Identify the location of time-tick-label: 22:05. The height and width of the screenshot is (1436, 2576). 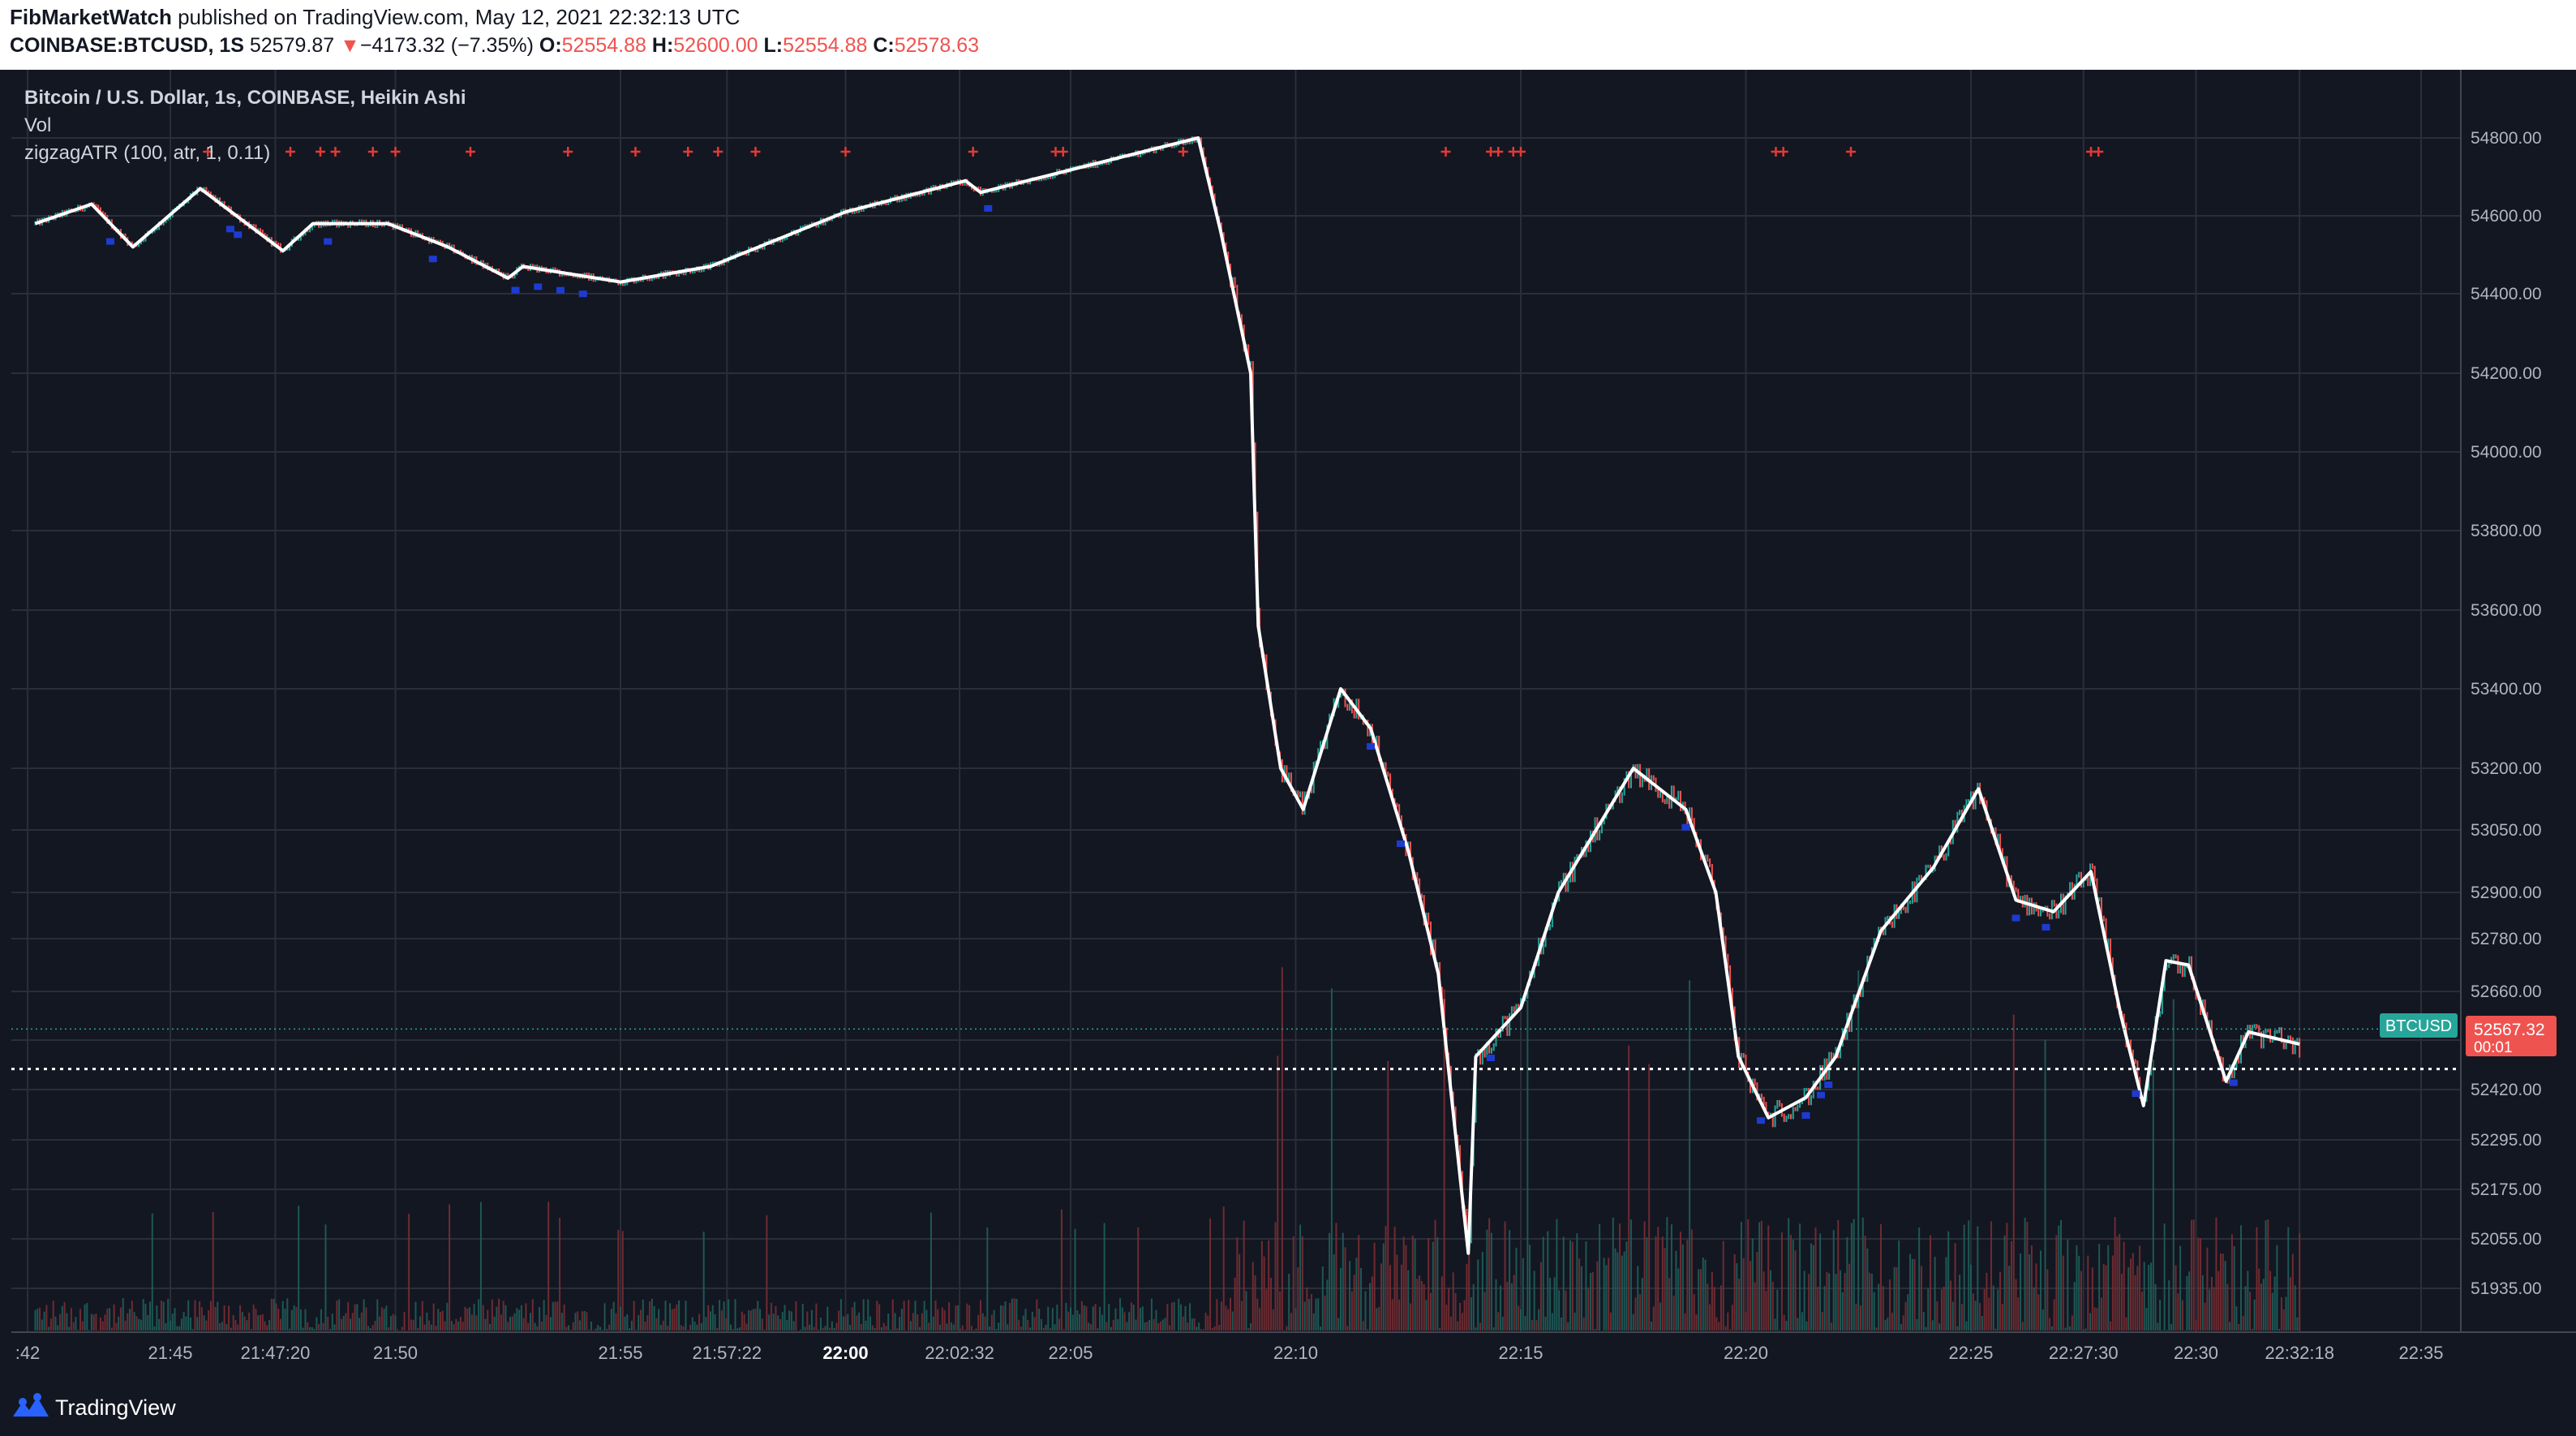
(1070, 1353).